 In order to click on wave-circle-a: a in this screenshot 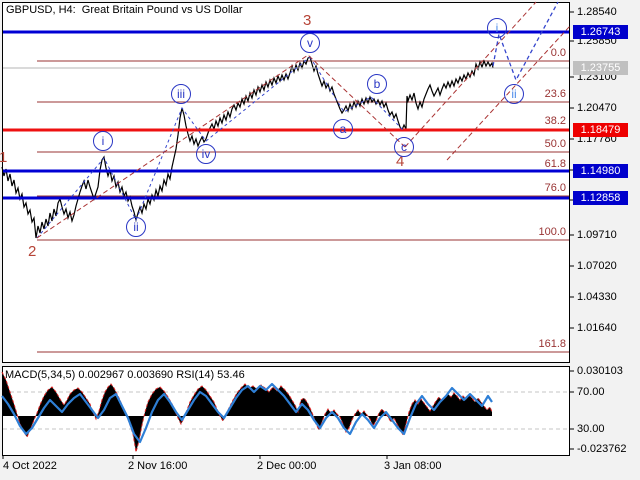, I will do `click(343, 129)`.